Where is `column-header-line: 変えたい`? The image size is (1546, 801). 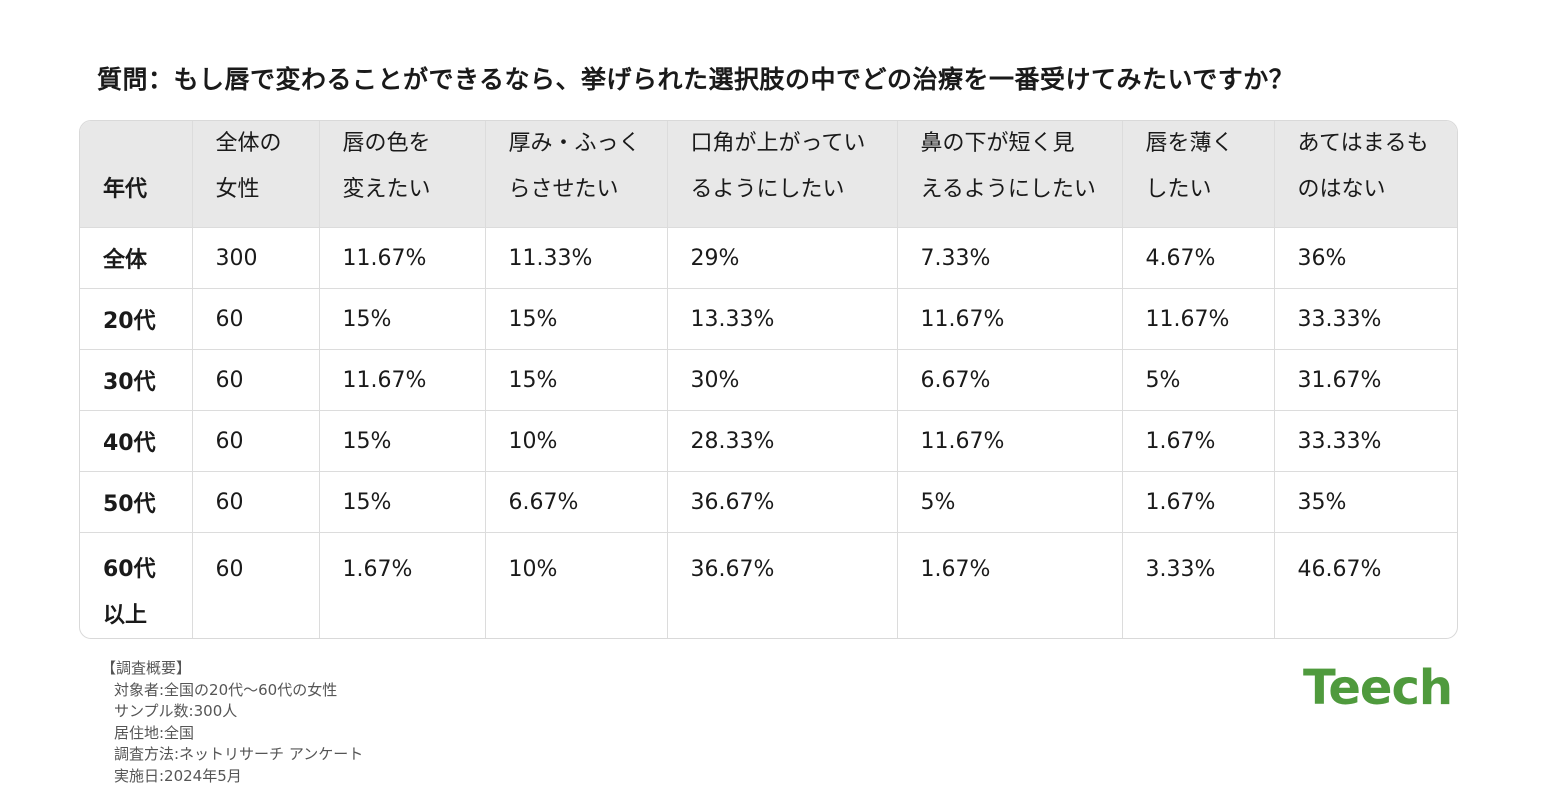
column-header-line: 変えたい is located at coordinates (386, 189).